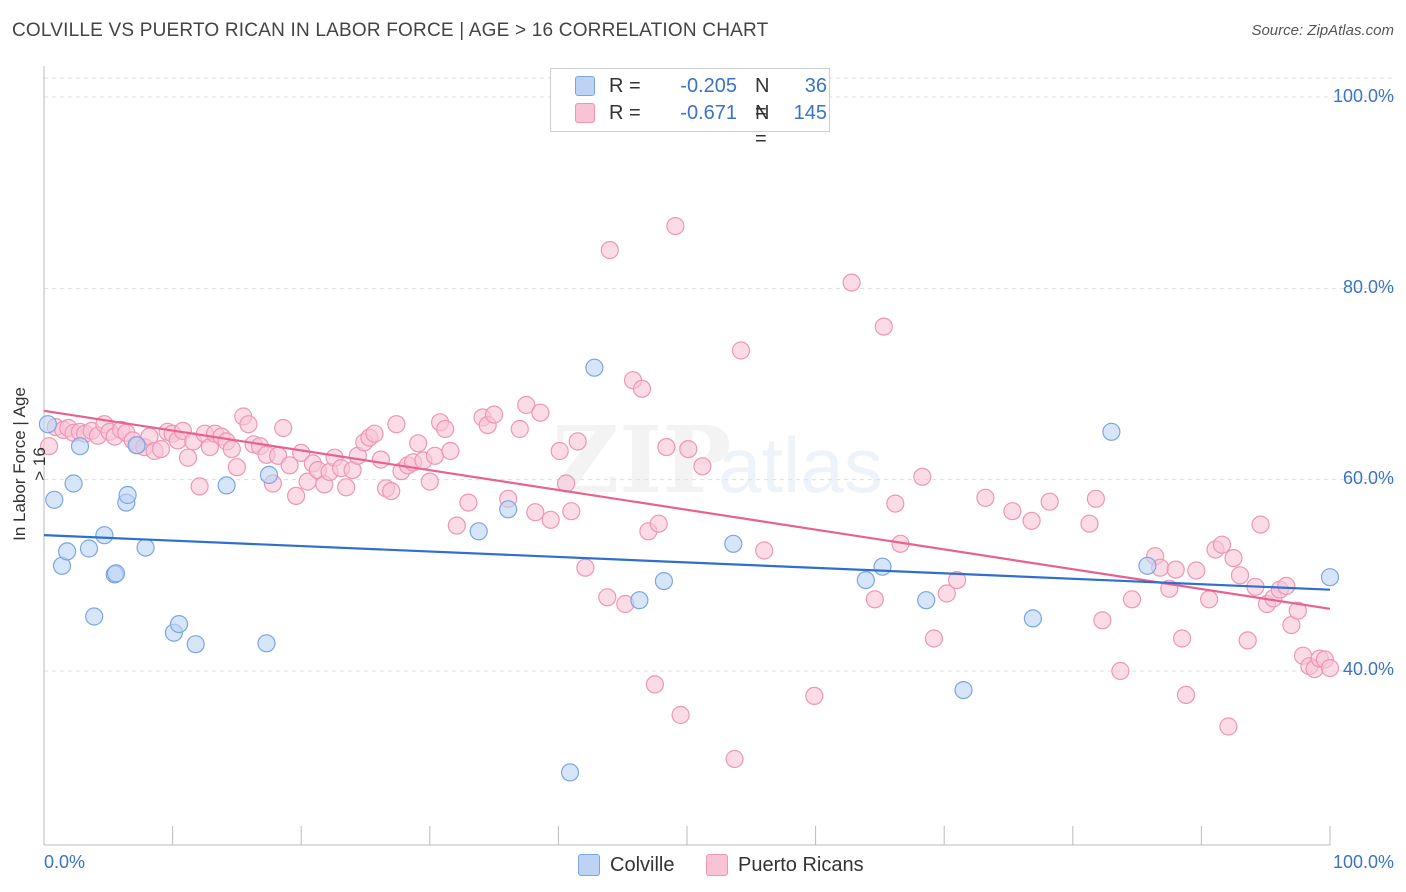 Image resolution: width=1406 pixels, height=892 pixels. What do you see at coordinates (1368, 287) in the screenshot?
I see `y-tick-80: 80.0%` at bounding box center [1368, 287].